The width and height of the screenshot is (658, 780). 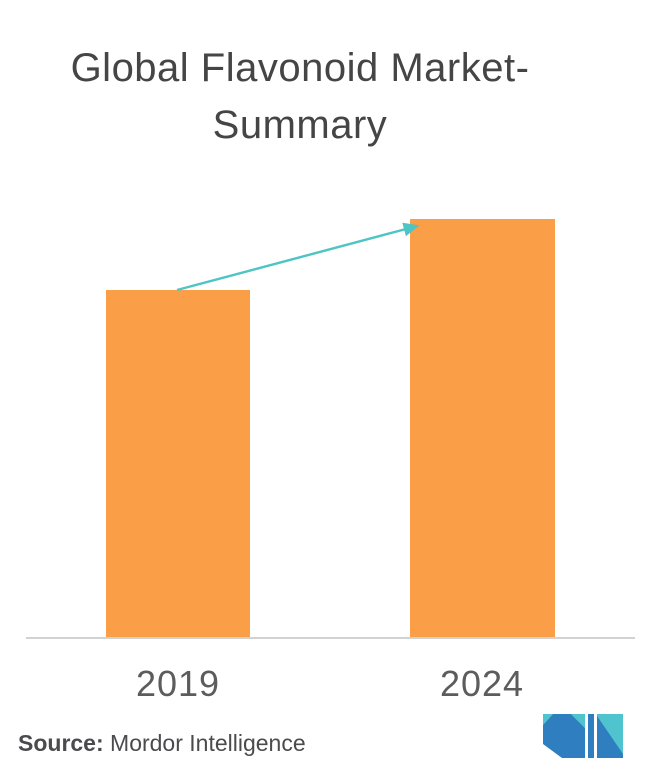 I want to click on source-label: Source:, so click(x=61, y=743).